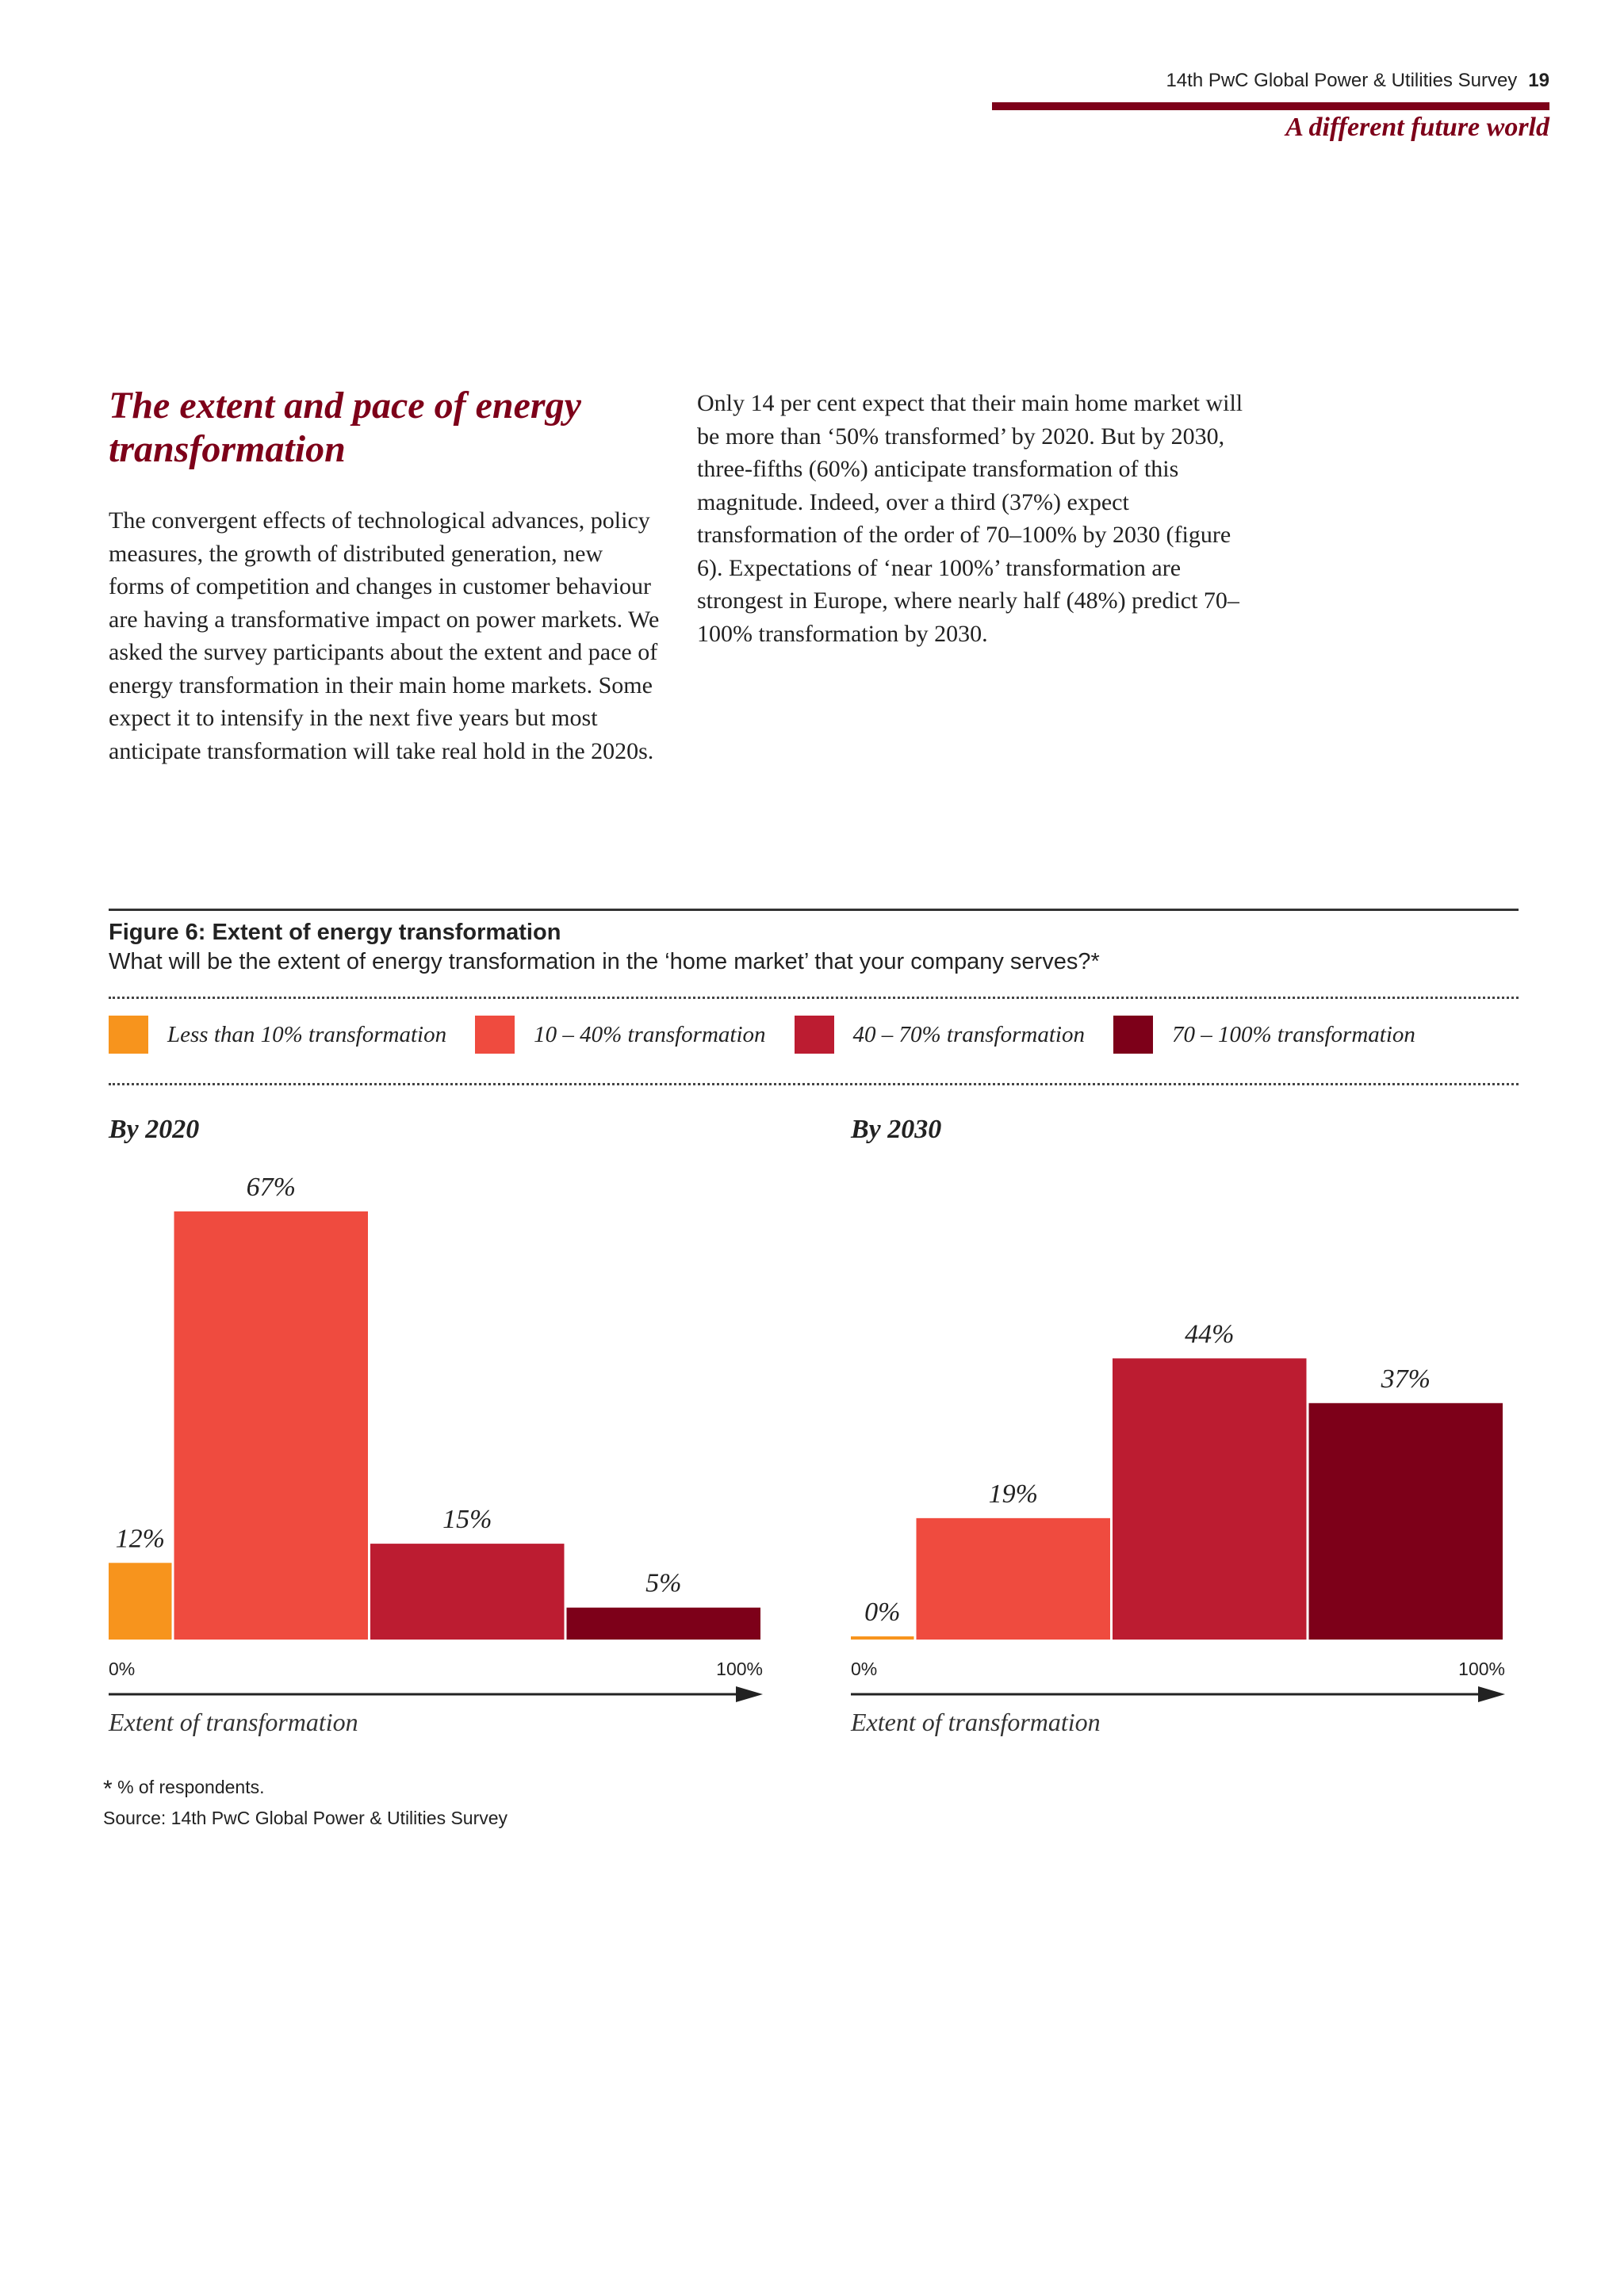 Image resolution: width=1624 pixels, height=2296 pixels. Describe the element at coordinates (1209, 1334) in the screenshot. I see `data-label: 44%` at that location.